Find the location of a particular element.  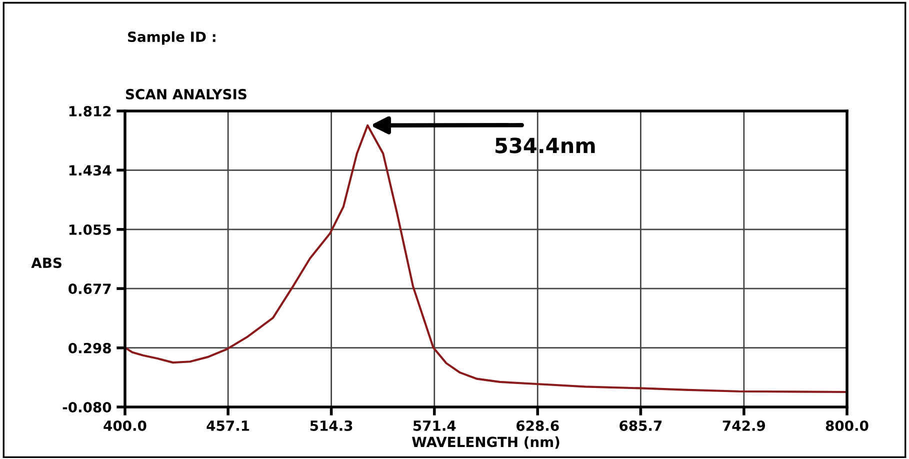

x-tick-label: 800.0 is located at coordinates (847, 425).